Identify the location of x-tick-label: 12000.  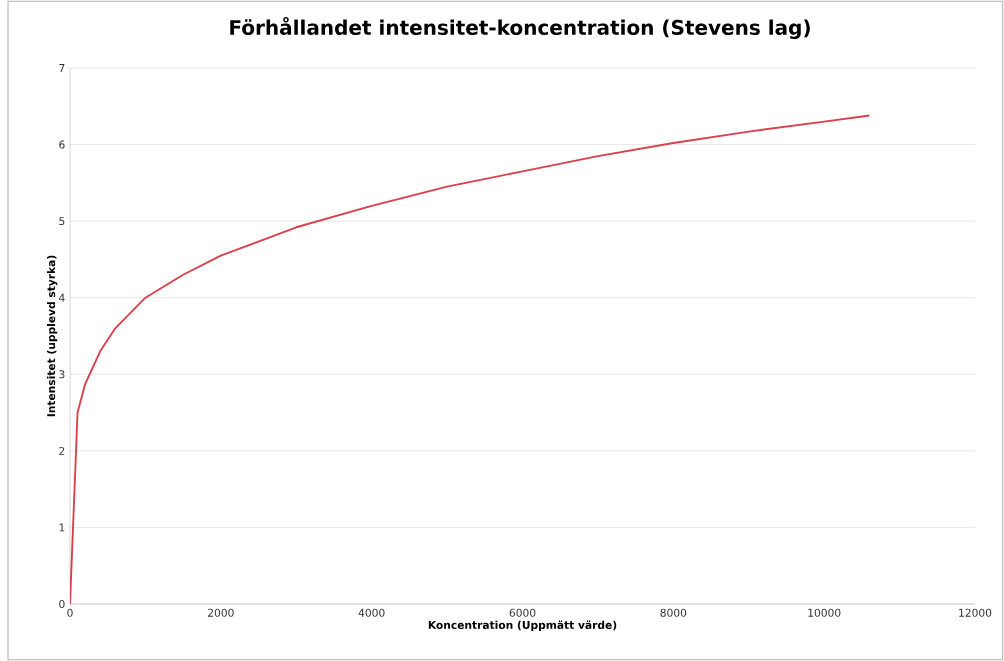
(975, 612).